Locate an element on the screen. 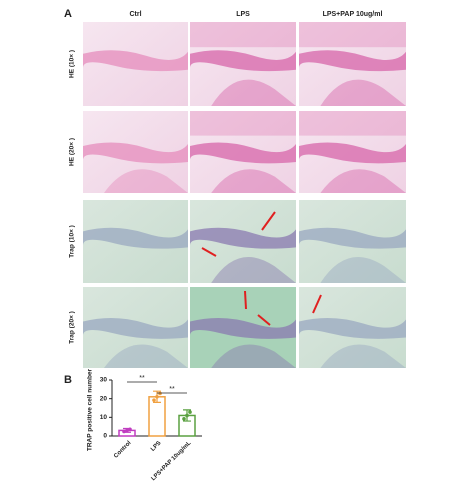  y-tick-label: 30 is located at coordinates (104, 380).